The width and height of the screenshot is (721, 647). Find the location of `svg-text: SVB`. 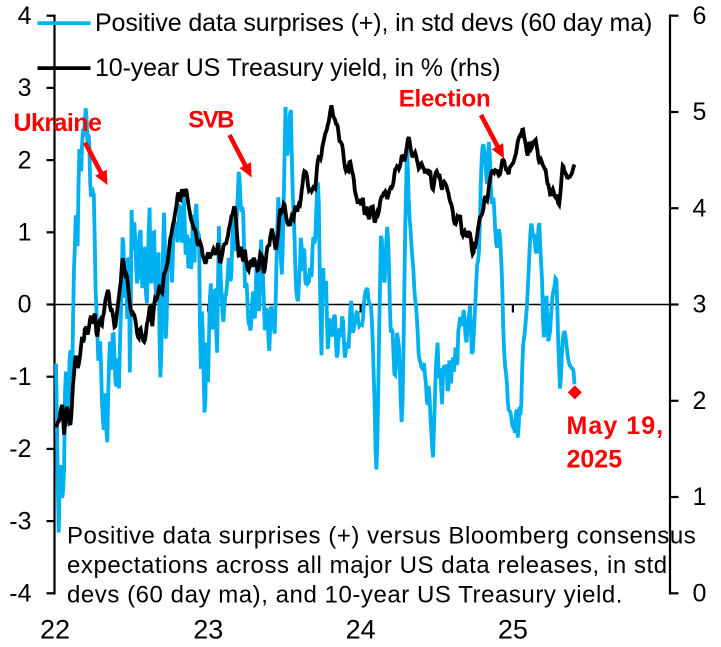

svg-text: SVB is located at coordinates (211, 120).